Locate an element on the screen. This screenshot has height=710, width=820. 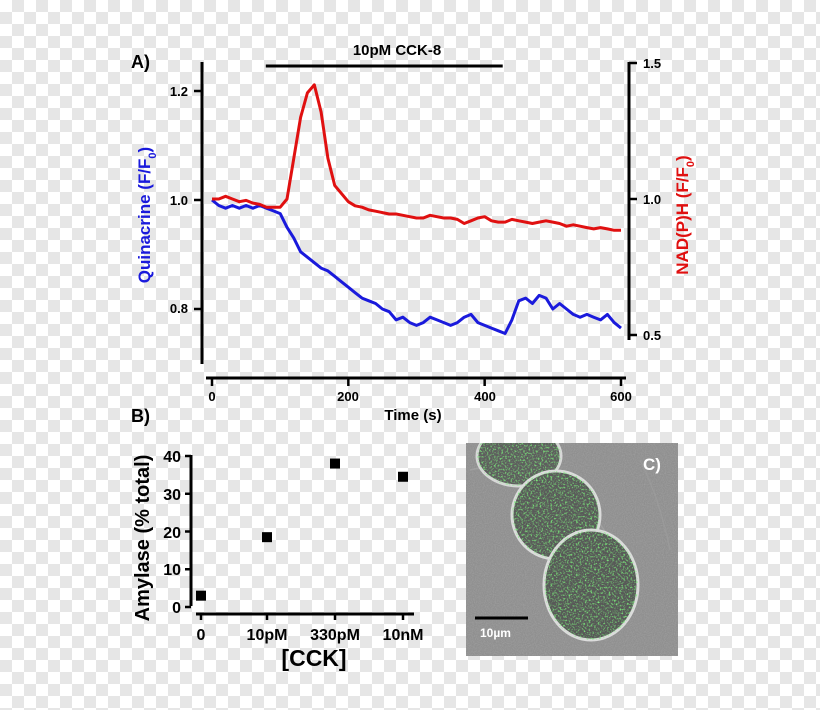
x-tick-label: 0 is located at coordinates (211, 396).